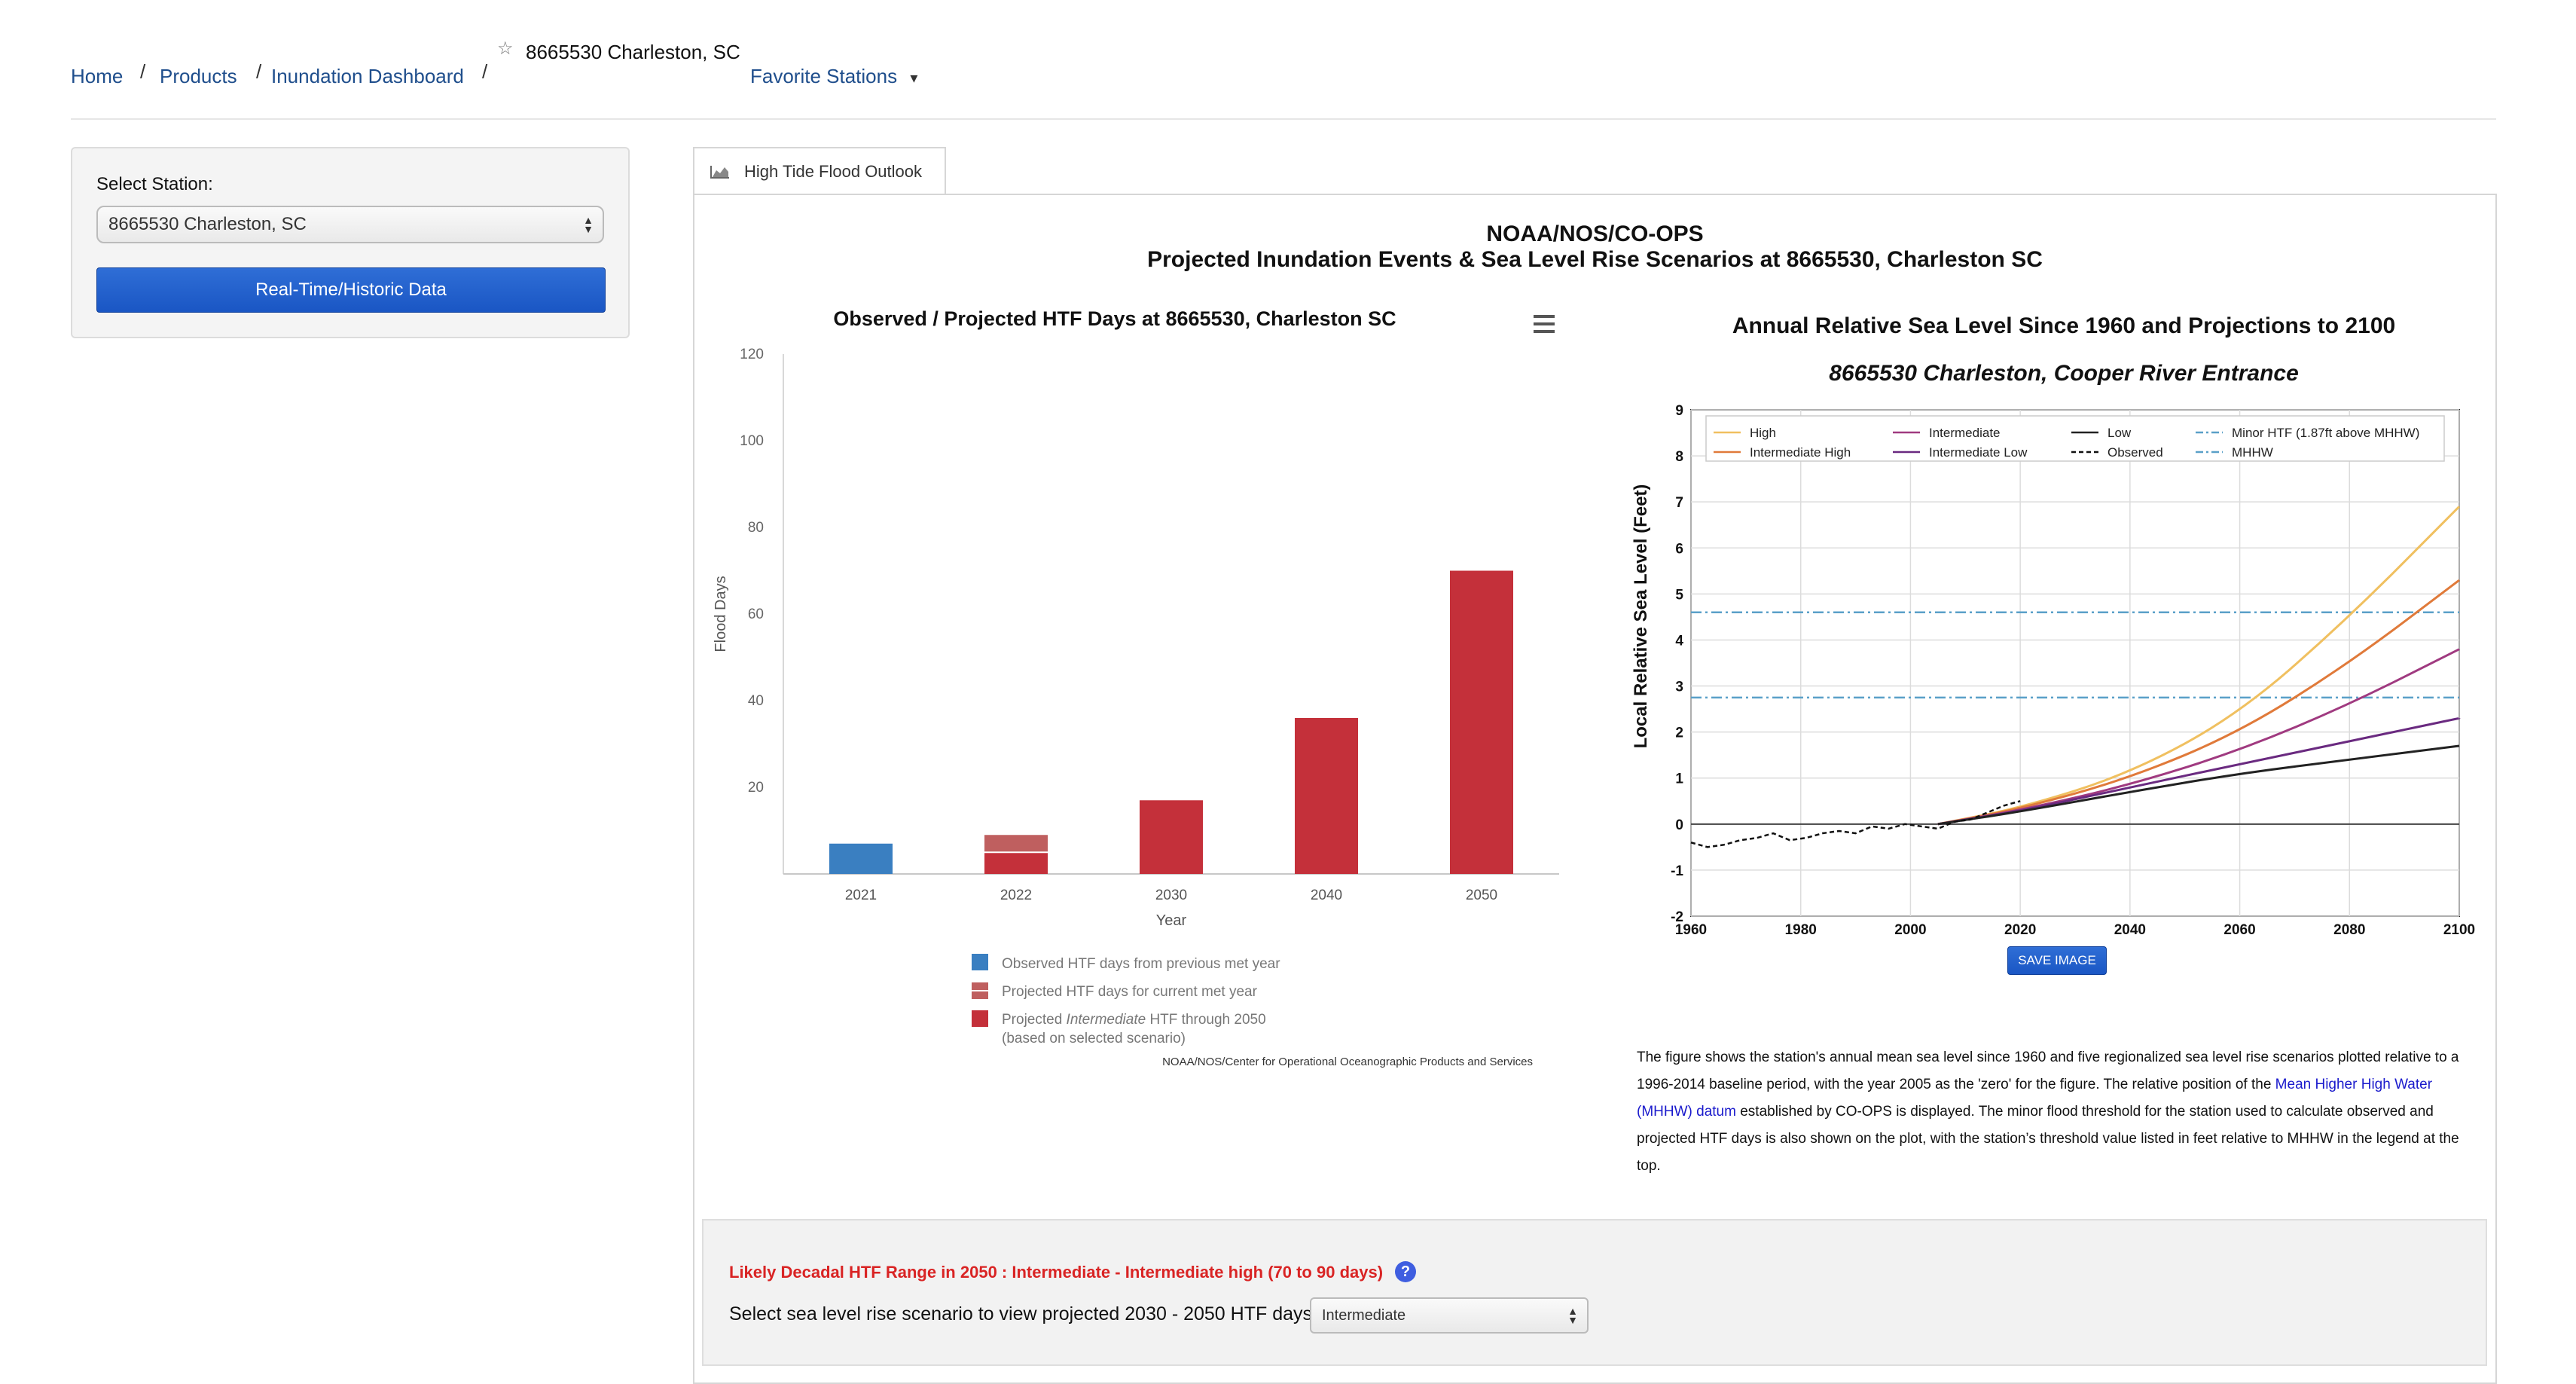 The height and width of the screenshot is (1384, 2576). Describe the element at coordinates (980, 962) in the screenshot. I see `legend-observed-swatch` at that location.